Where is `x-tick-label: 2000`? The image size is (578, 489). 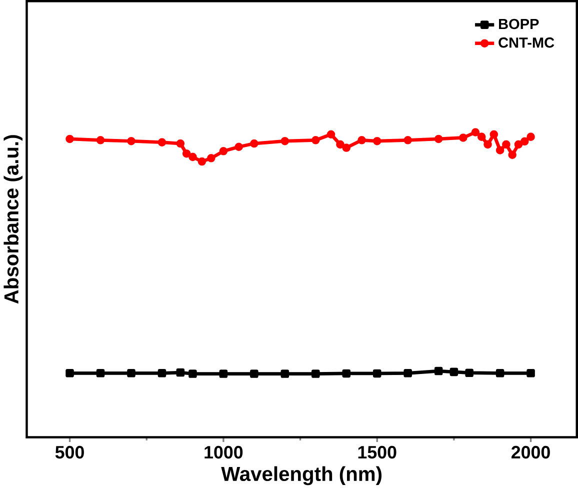
x-tick-label: 2000 is located at coordinates (530, 452).